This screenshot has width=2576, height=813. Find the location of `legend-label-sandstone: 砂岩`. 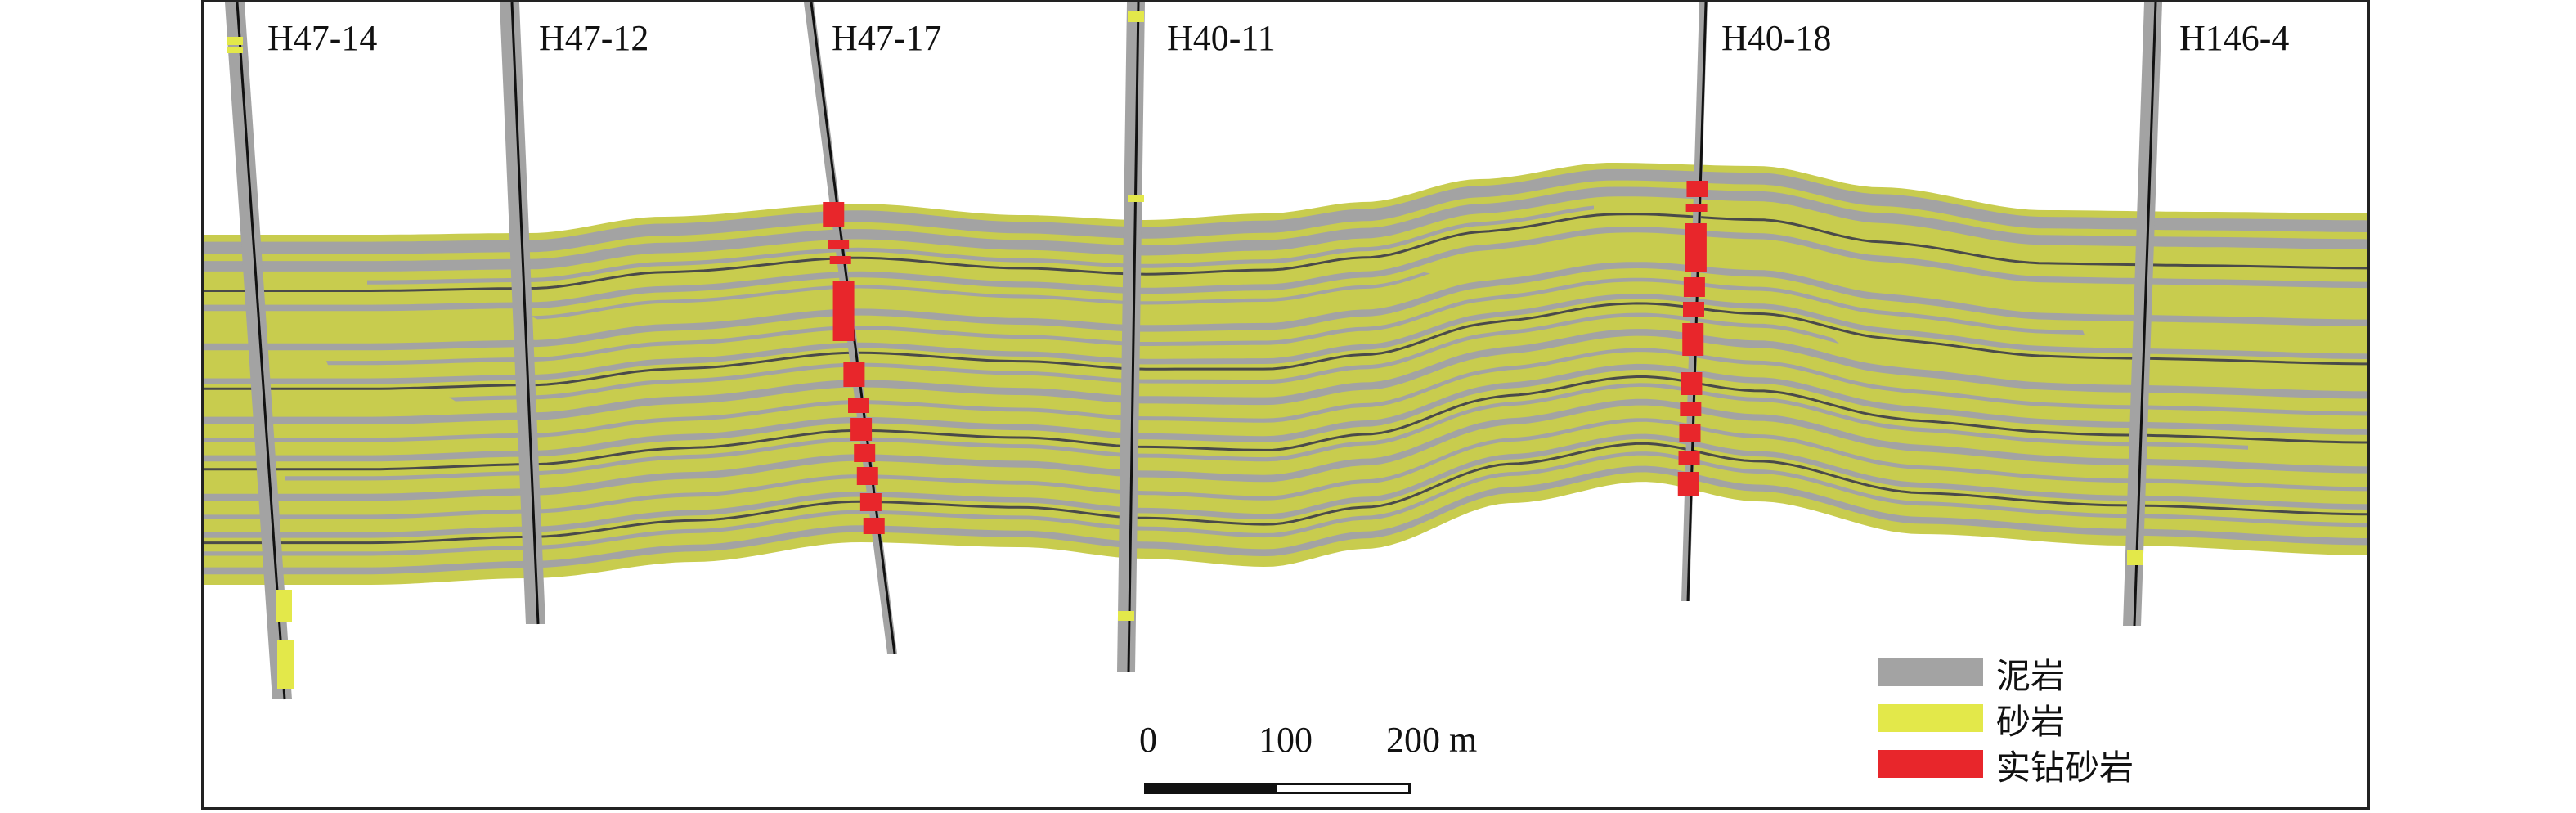

legend-label-sandstone: 砂岩 is located at coordinates (2031, 722).